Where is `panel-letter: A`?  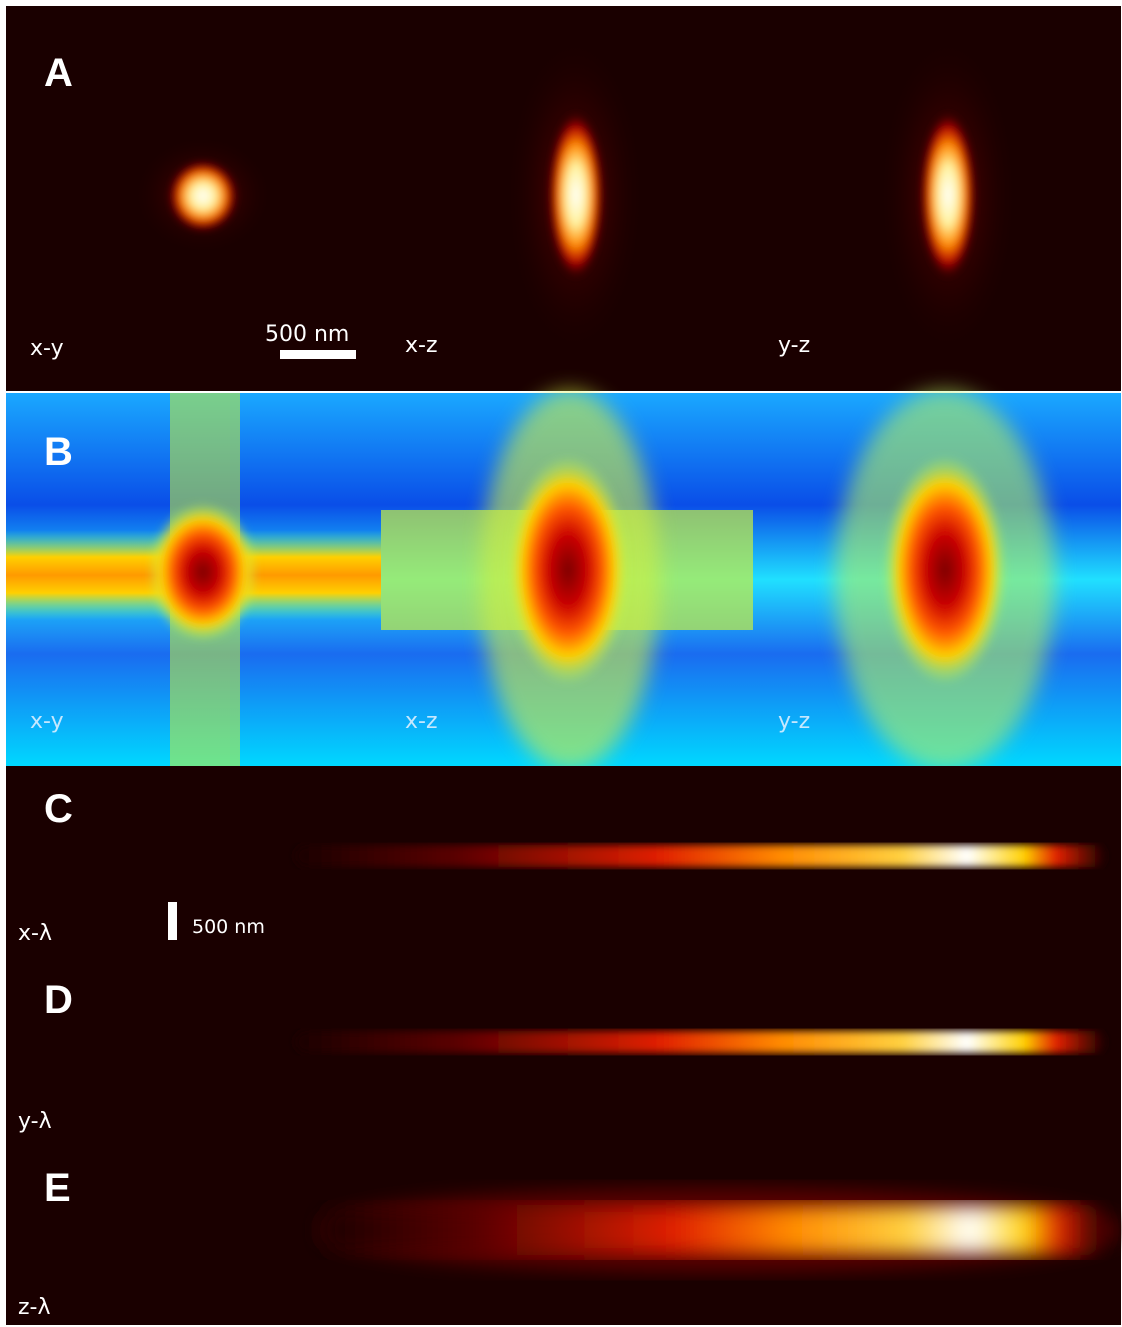 panel-letter: A is located at coordinates (58, 73).